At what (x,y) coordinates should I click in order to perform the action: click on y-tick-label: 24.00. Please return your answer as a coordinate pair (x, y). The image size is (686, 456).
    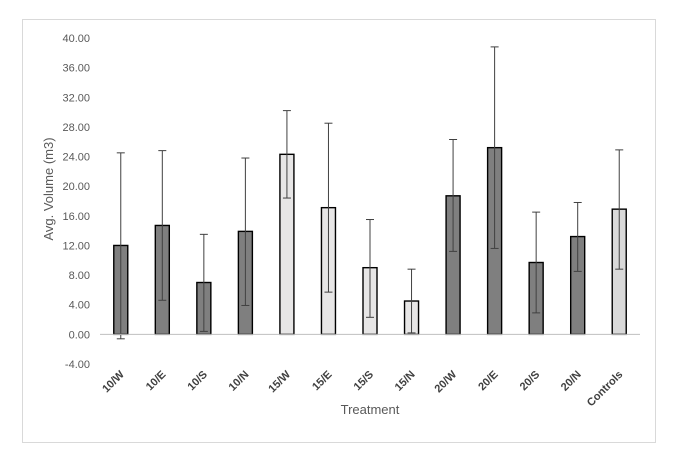
    Looking at the image, I should click on (76, 158).